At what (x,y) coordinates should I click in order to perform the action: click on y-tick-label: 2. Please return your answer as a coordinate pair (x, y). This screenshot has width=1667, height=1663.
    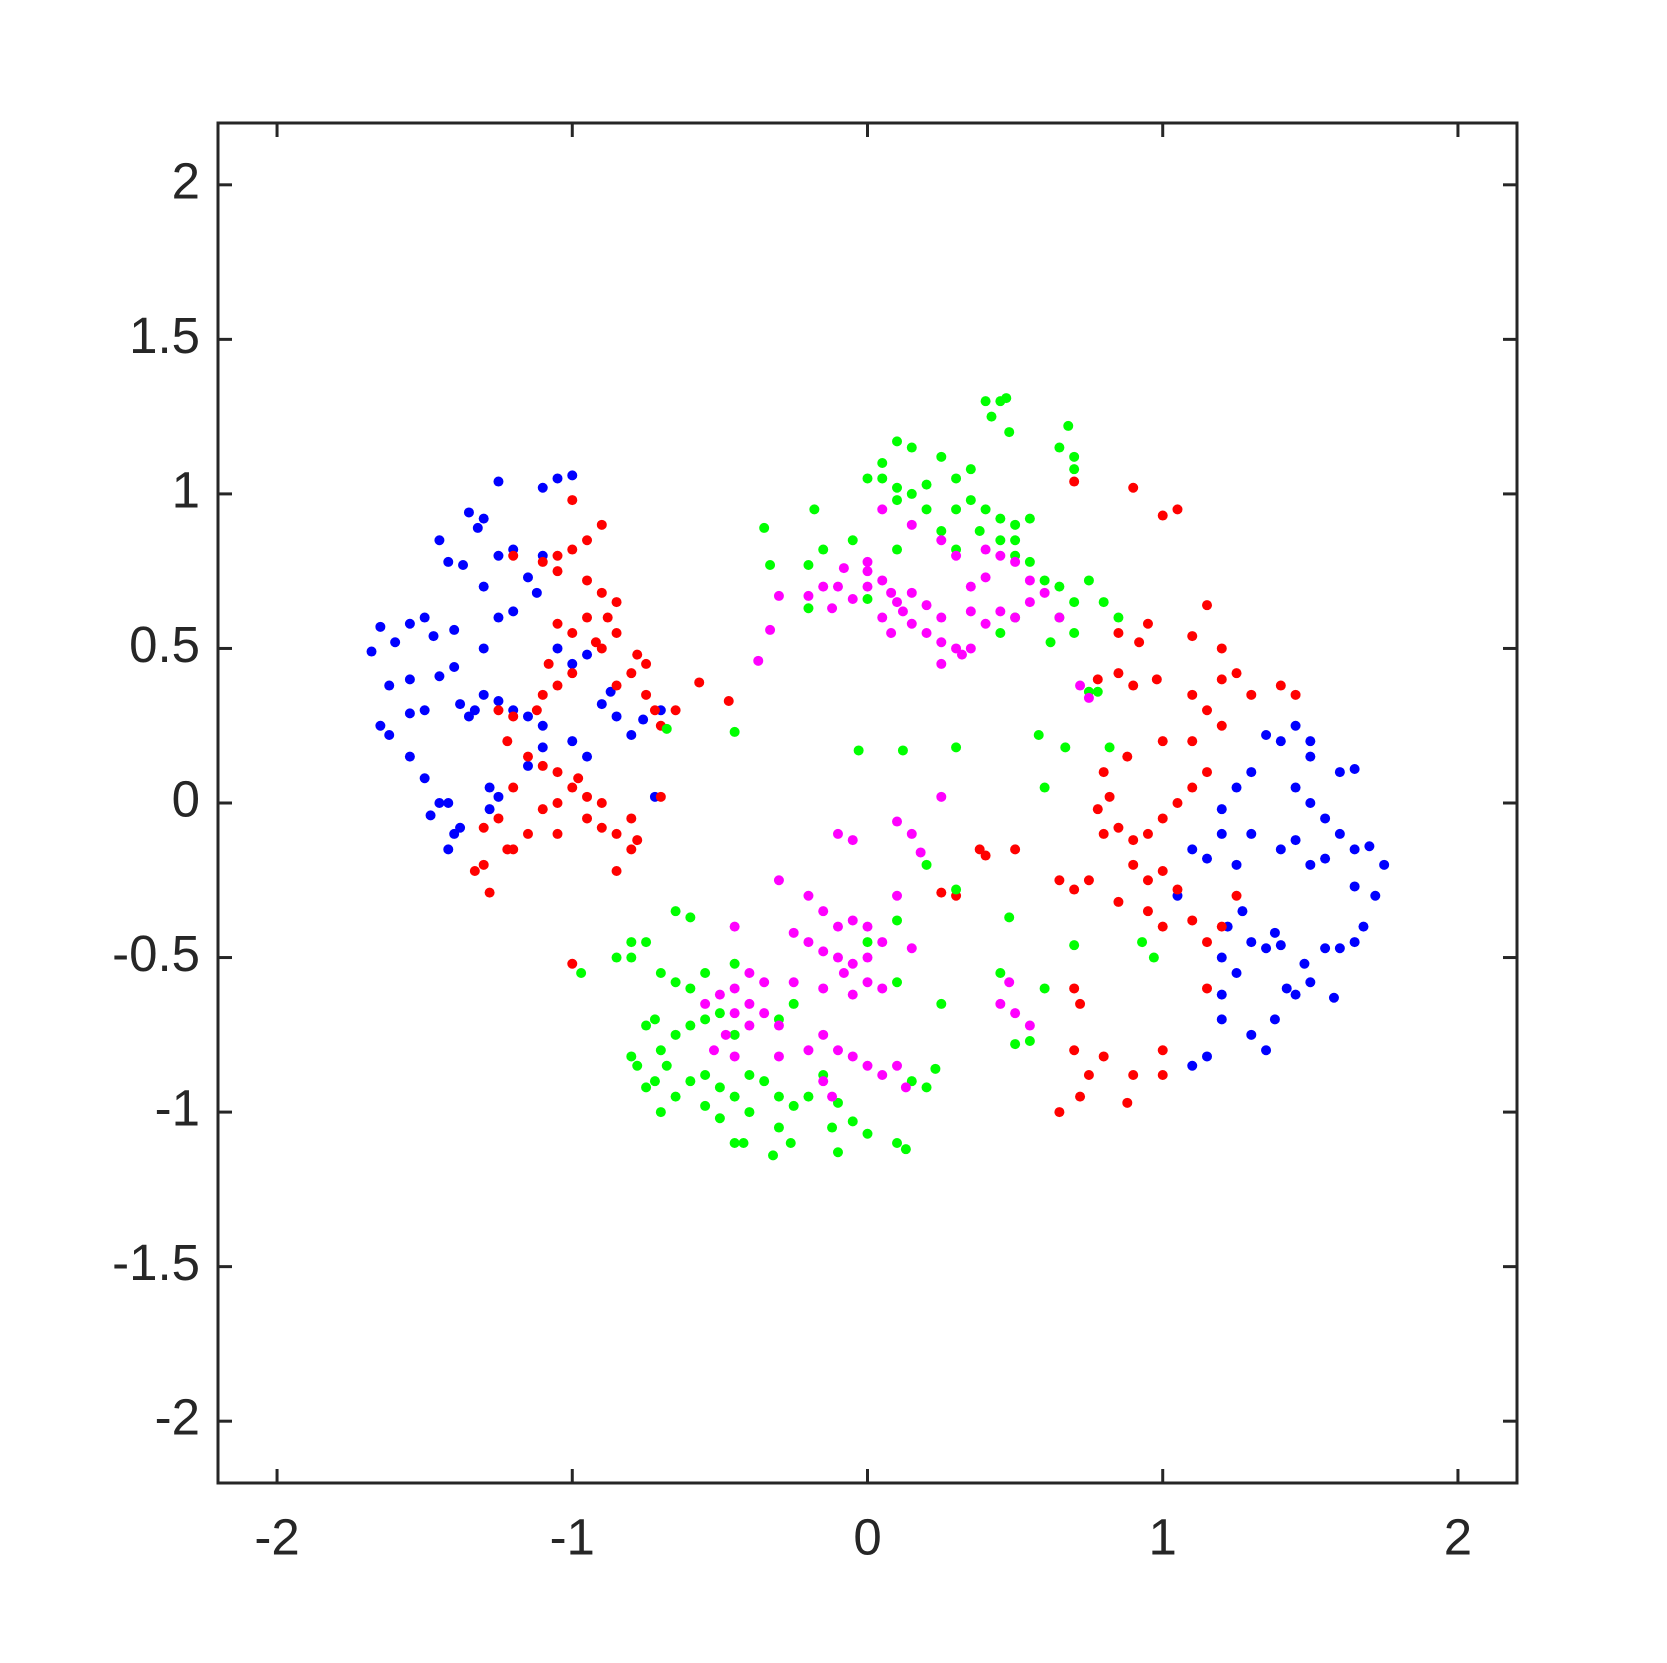
    Looking at the image, I should click on (186, 180).